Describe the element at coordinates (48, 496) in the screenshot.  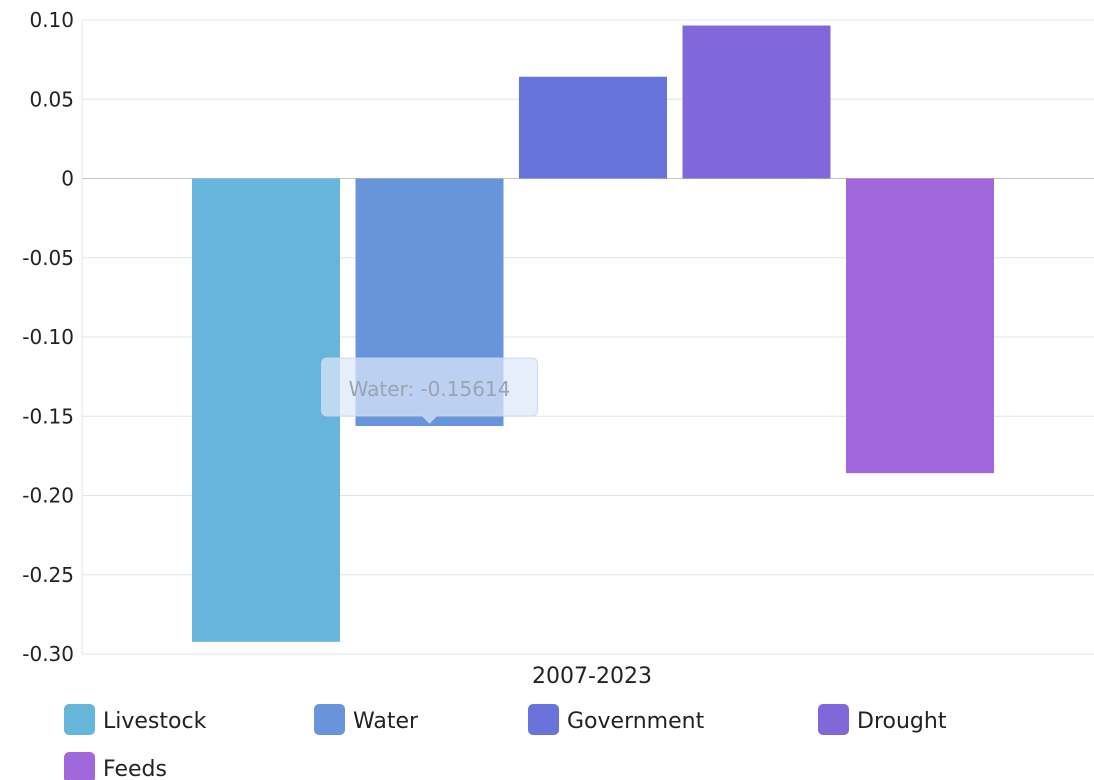
I see `y-tick-label: -0.20` at that location.